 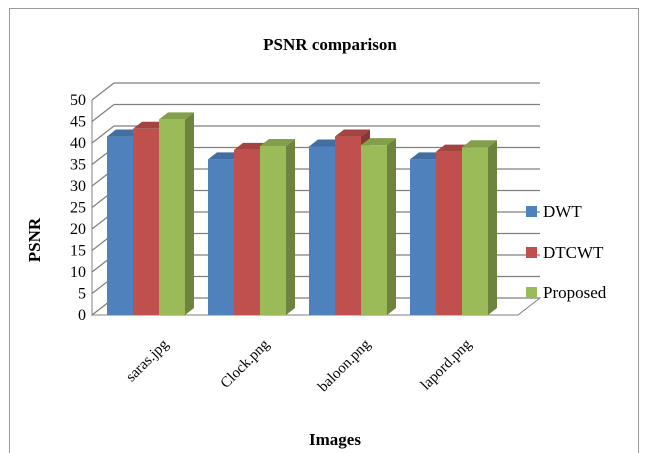 What do you see at coordinates (78, 186) in the screenshot?
I see `y-tick-label: 30` at bounding box center [78, 186].